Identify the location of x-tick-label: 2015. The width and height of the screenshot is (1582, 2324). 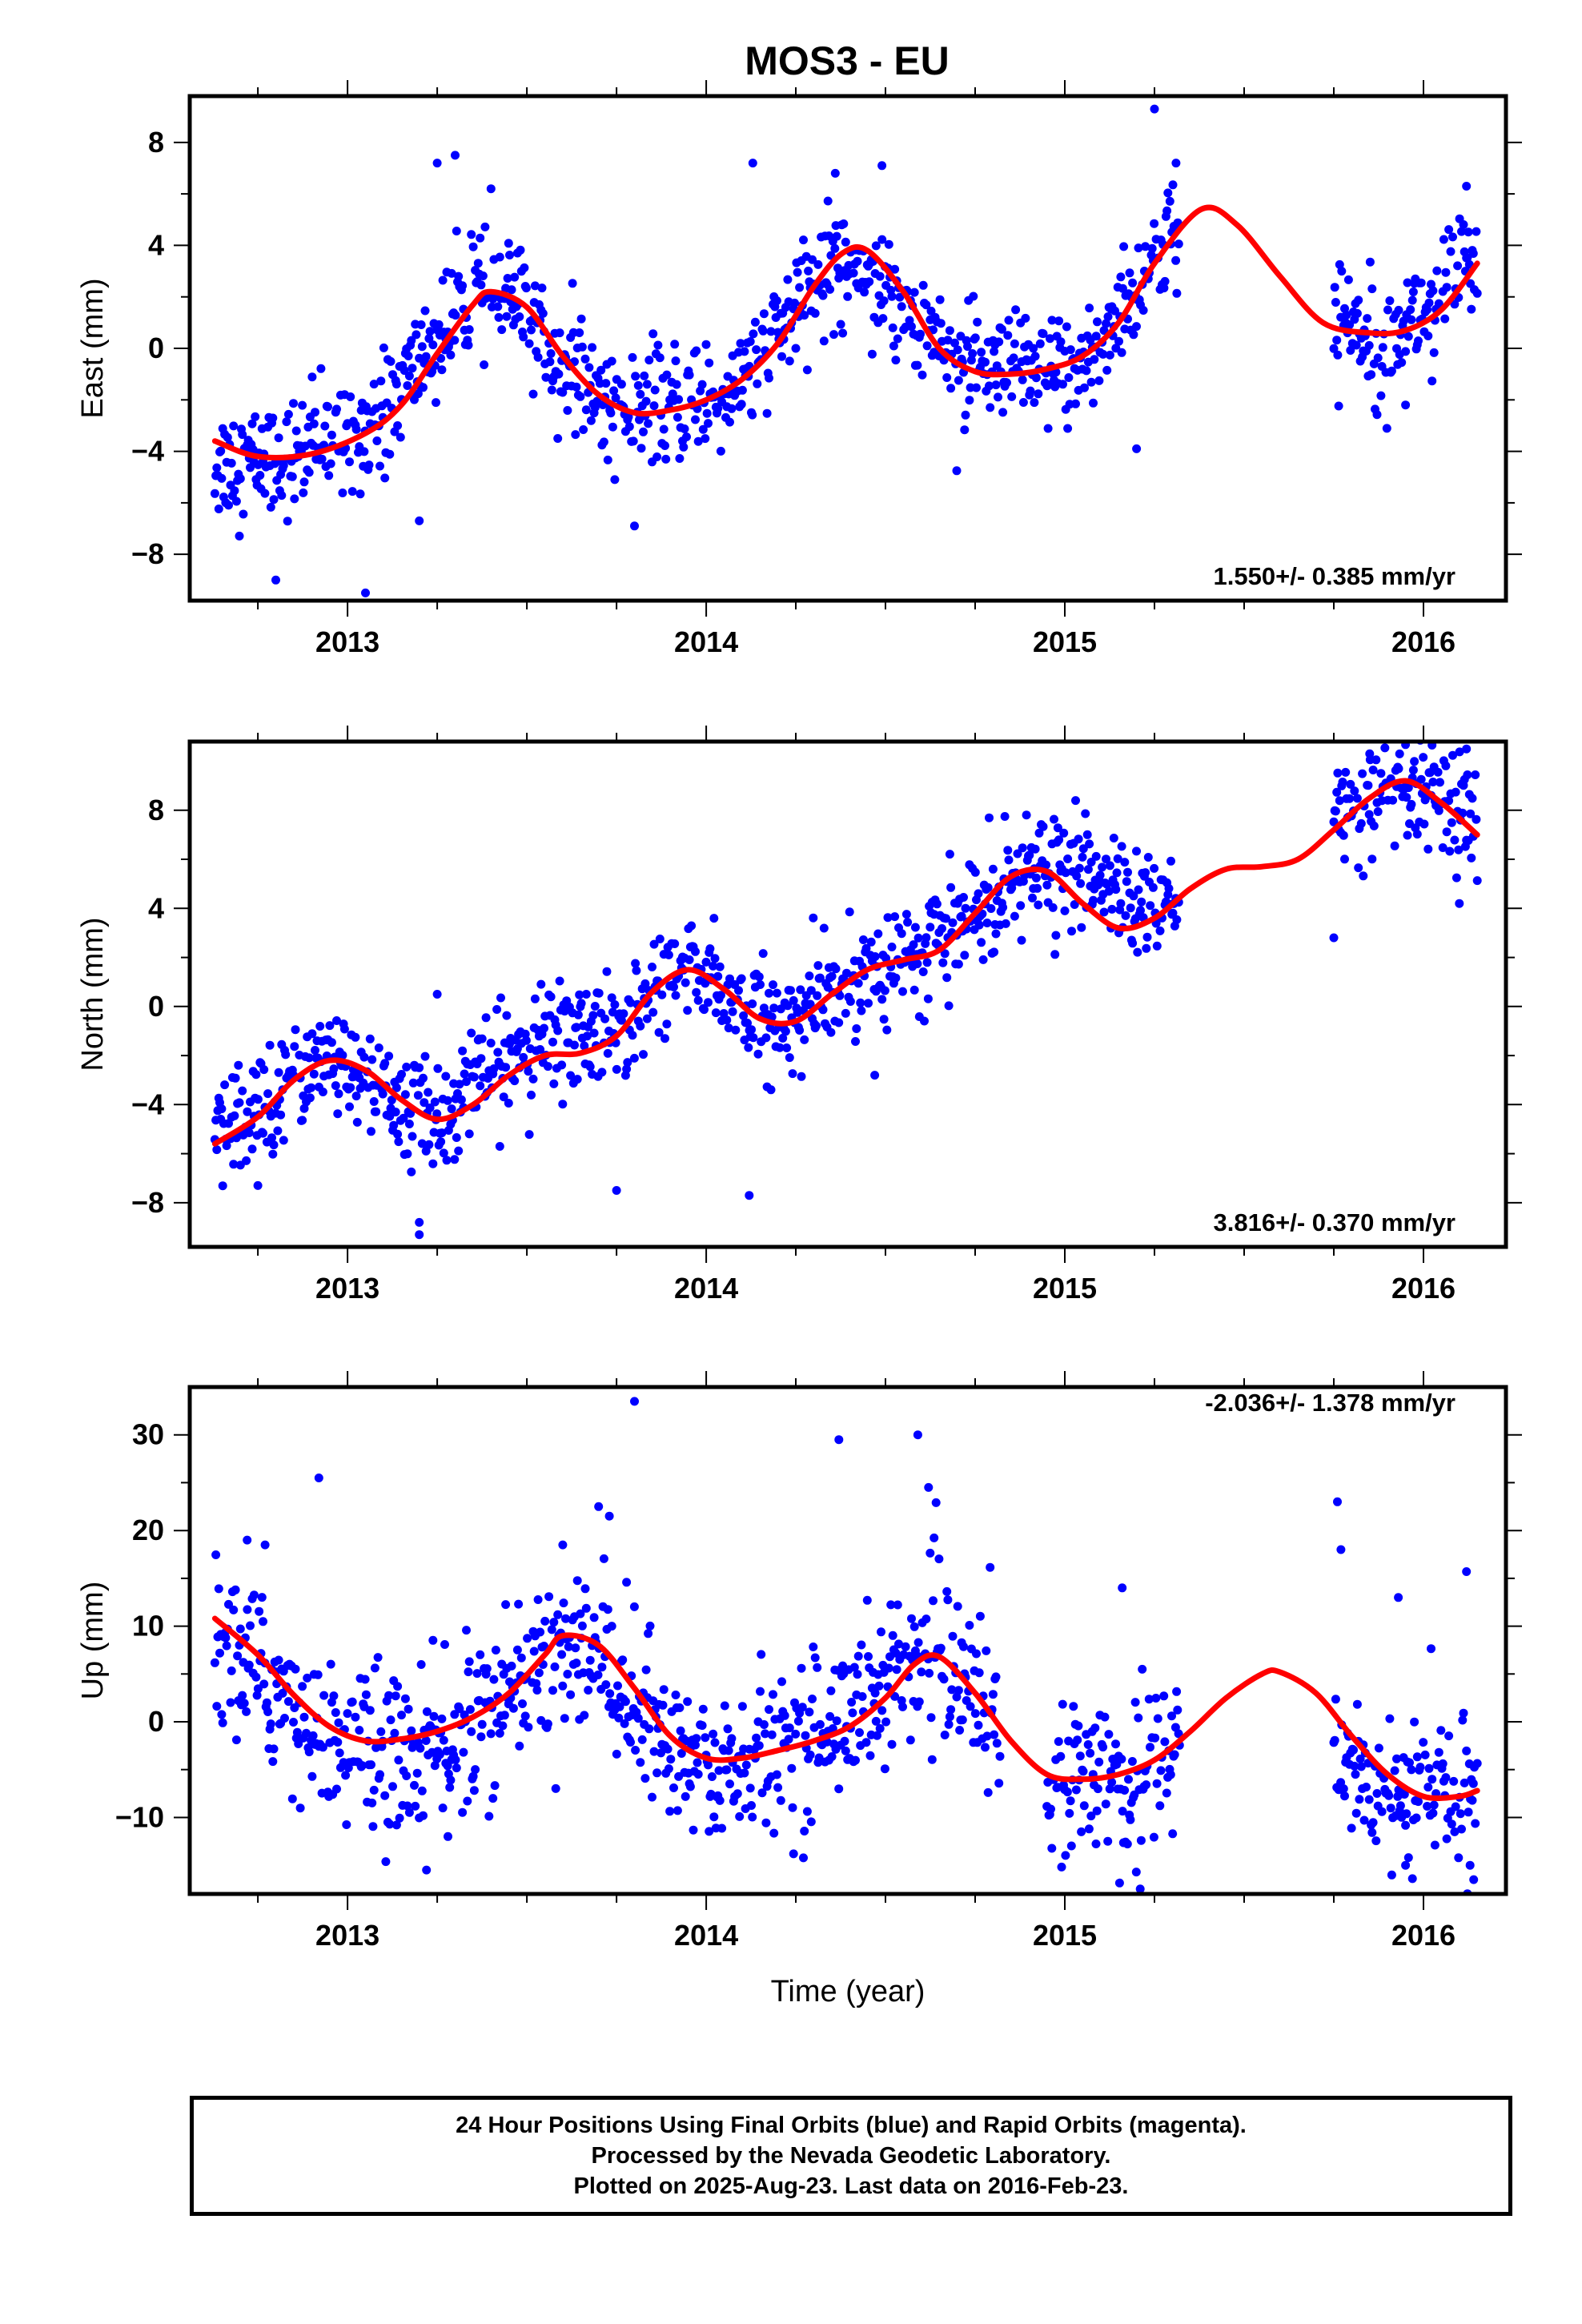
(1065, 641).